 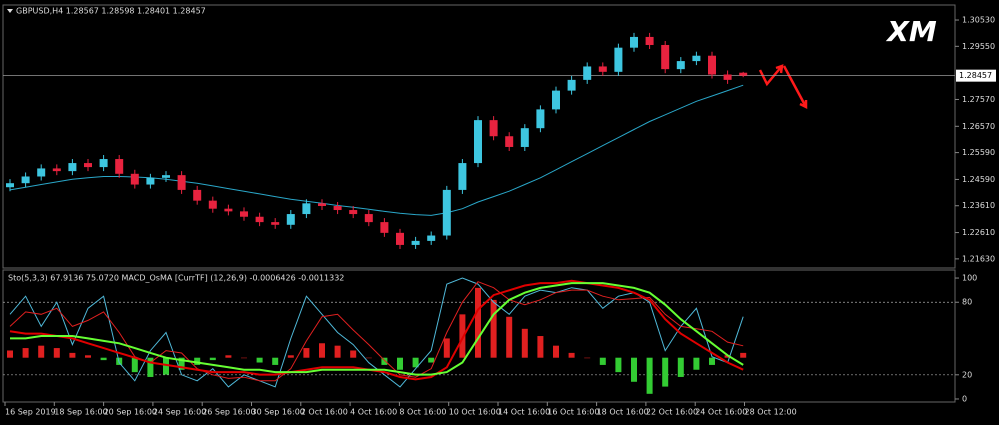 What do you see at coordinates (978, 152) in the screenshot?
I see `y-tick-label: 1.25590` at bounding box center [978, 152].